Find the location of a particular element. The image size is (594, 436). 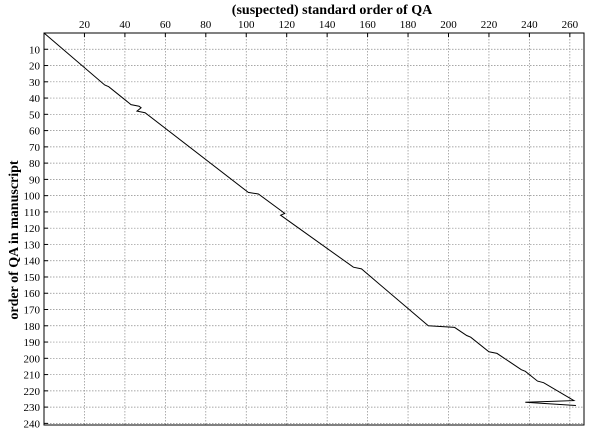

x-tick-label: 20 is located at coordinates (85, 25).